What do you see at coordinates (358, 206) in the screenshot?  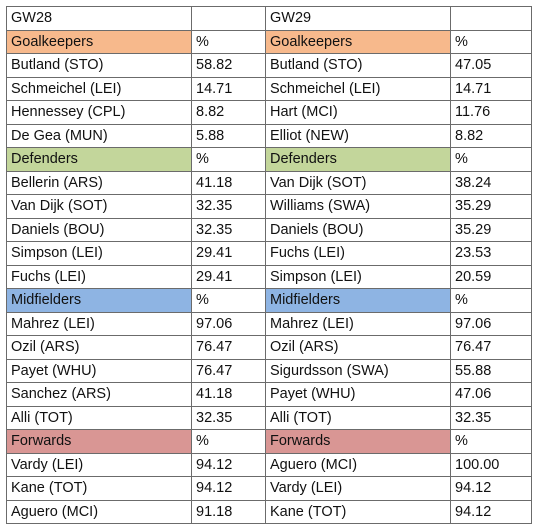 I see `right-player-name: Williams (SWA)` at bounding box center [358, 206].